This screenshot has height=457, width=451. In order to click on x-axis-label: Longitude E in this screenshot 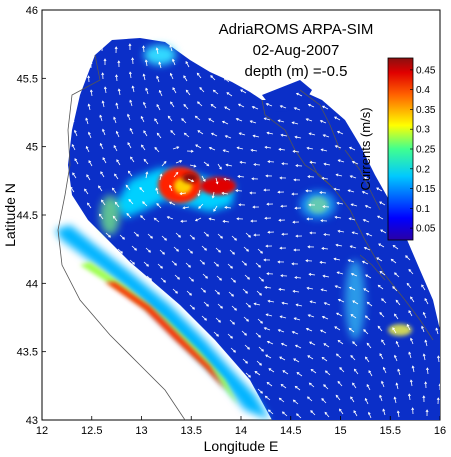, I will do `click(241, 446)`.